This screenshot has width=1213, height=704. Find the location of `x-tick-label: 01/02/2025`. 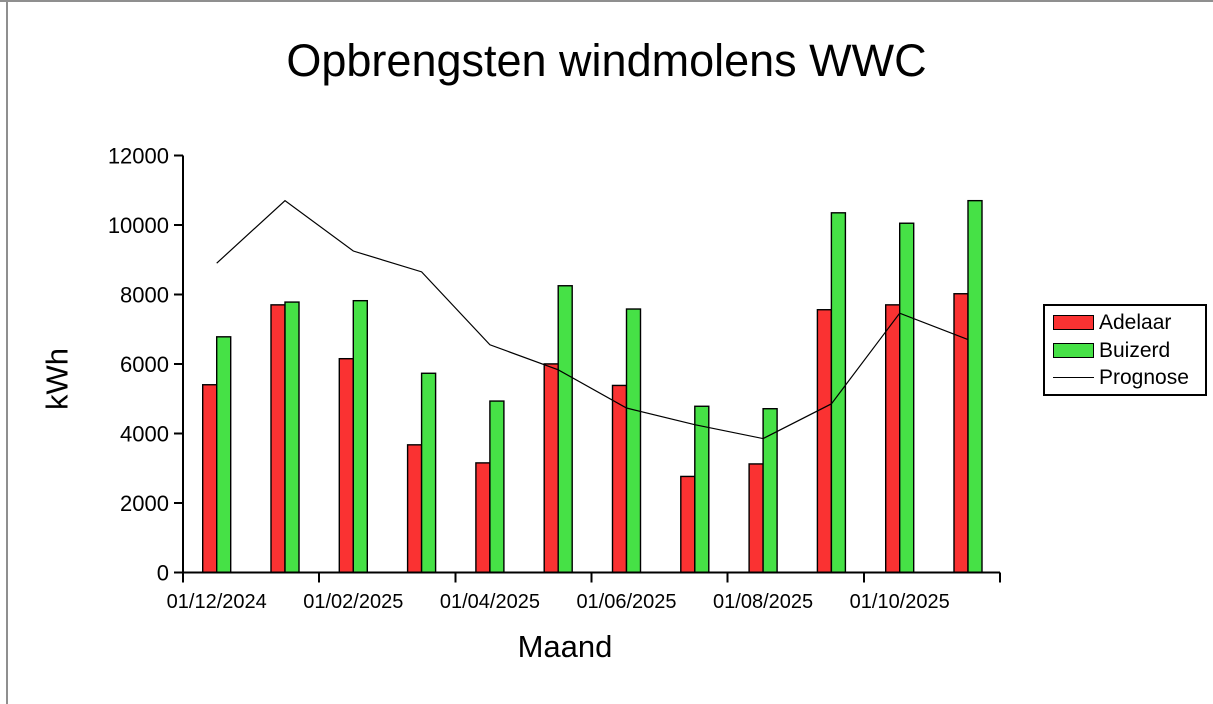

x-tick-label: 01/02/2025 is located at coordinates (353, 602).